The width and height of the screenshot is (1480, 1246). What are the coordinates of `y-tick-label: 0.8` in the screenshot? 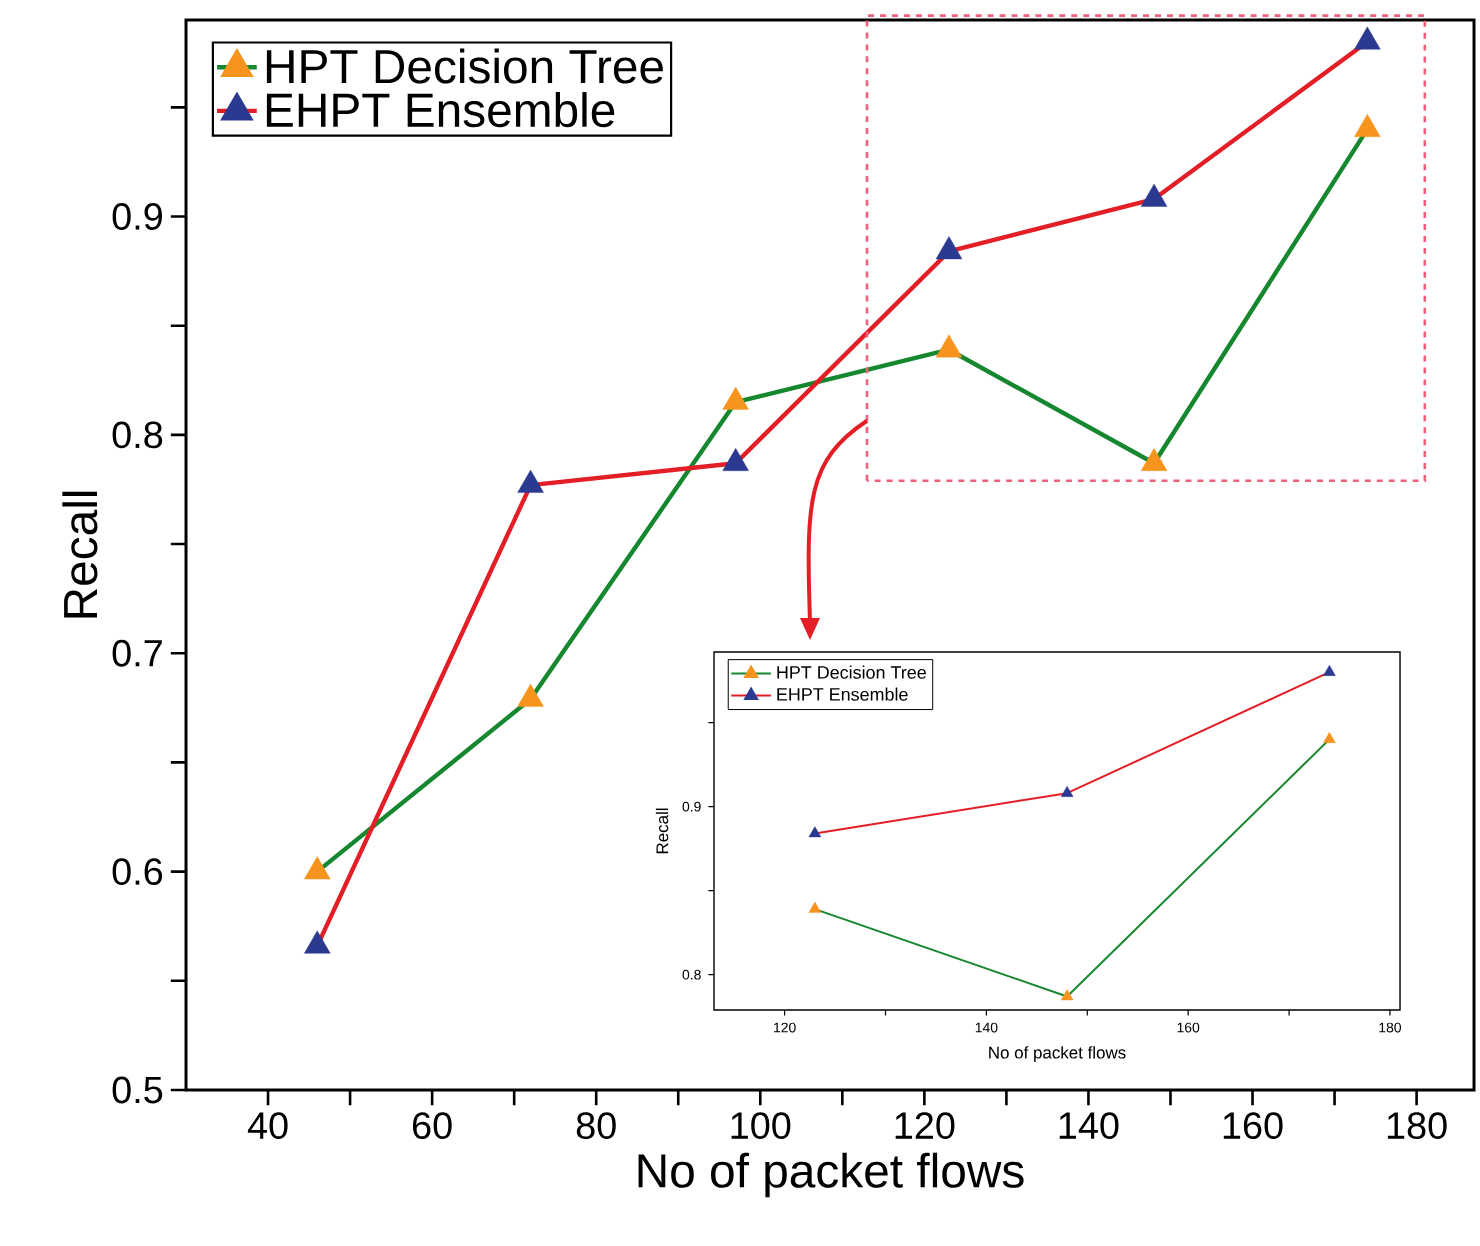 It's located at (137, 435).